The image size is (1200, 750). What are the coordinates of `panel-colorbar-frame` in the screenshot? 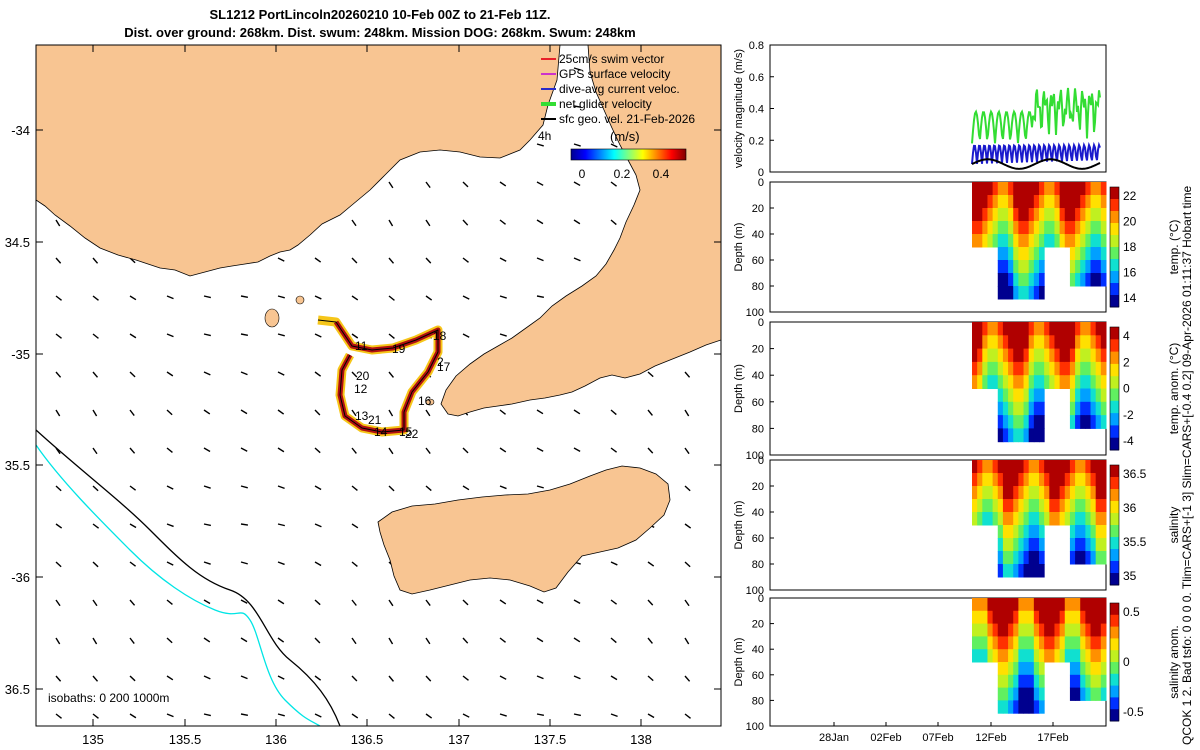 It's located at (1114, 247).